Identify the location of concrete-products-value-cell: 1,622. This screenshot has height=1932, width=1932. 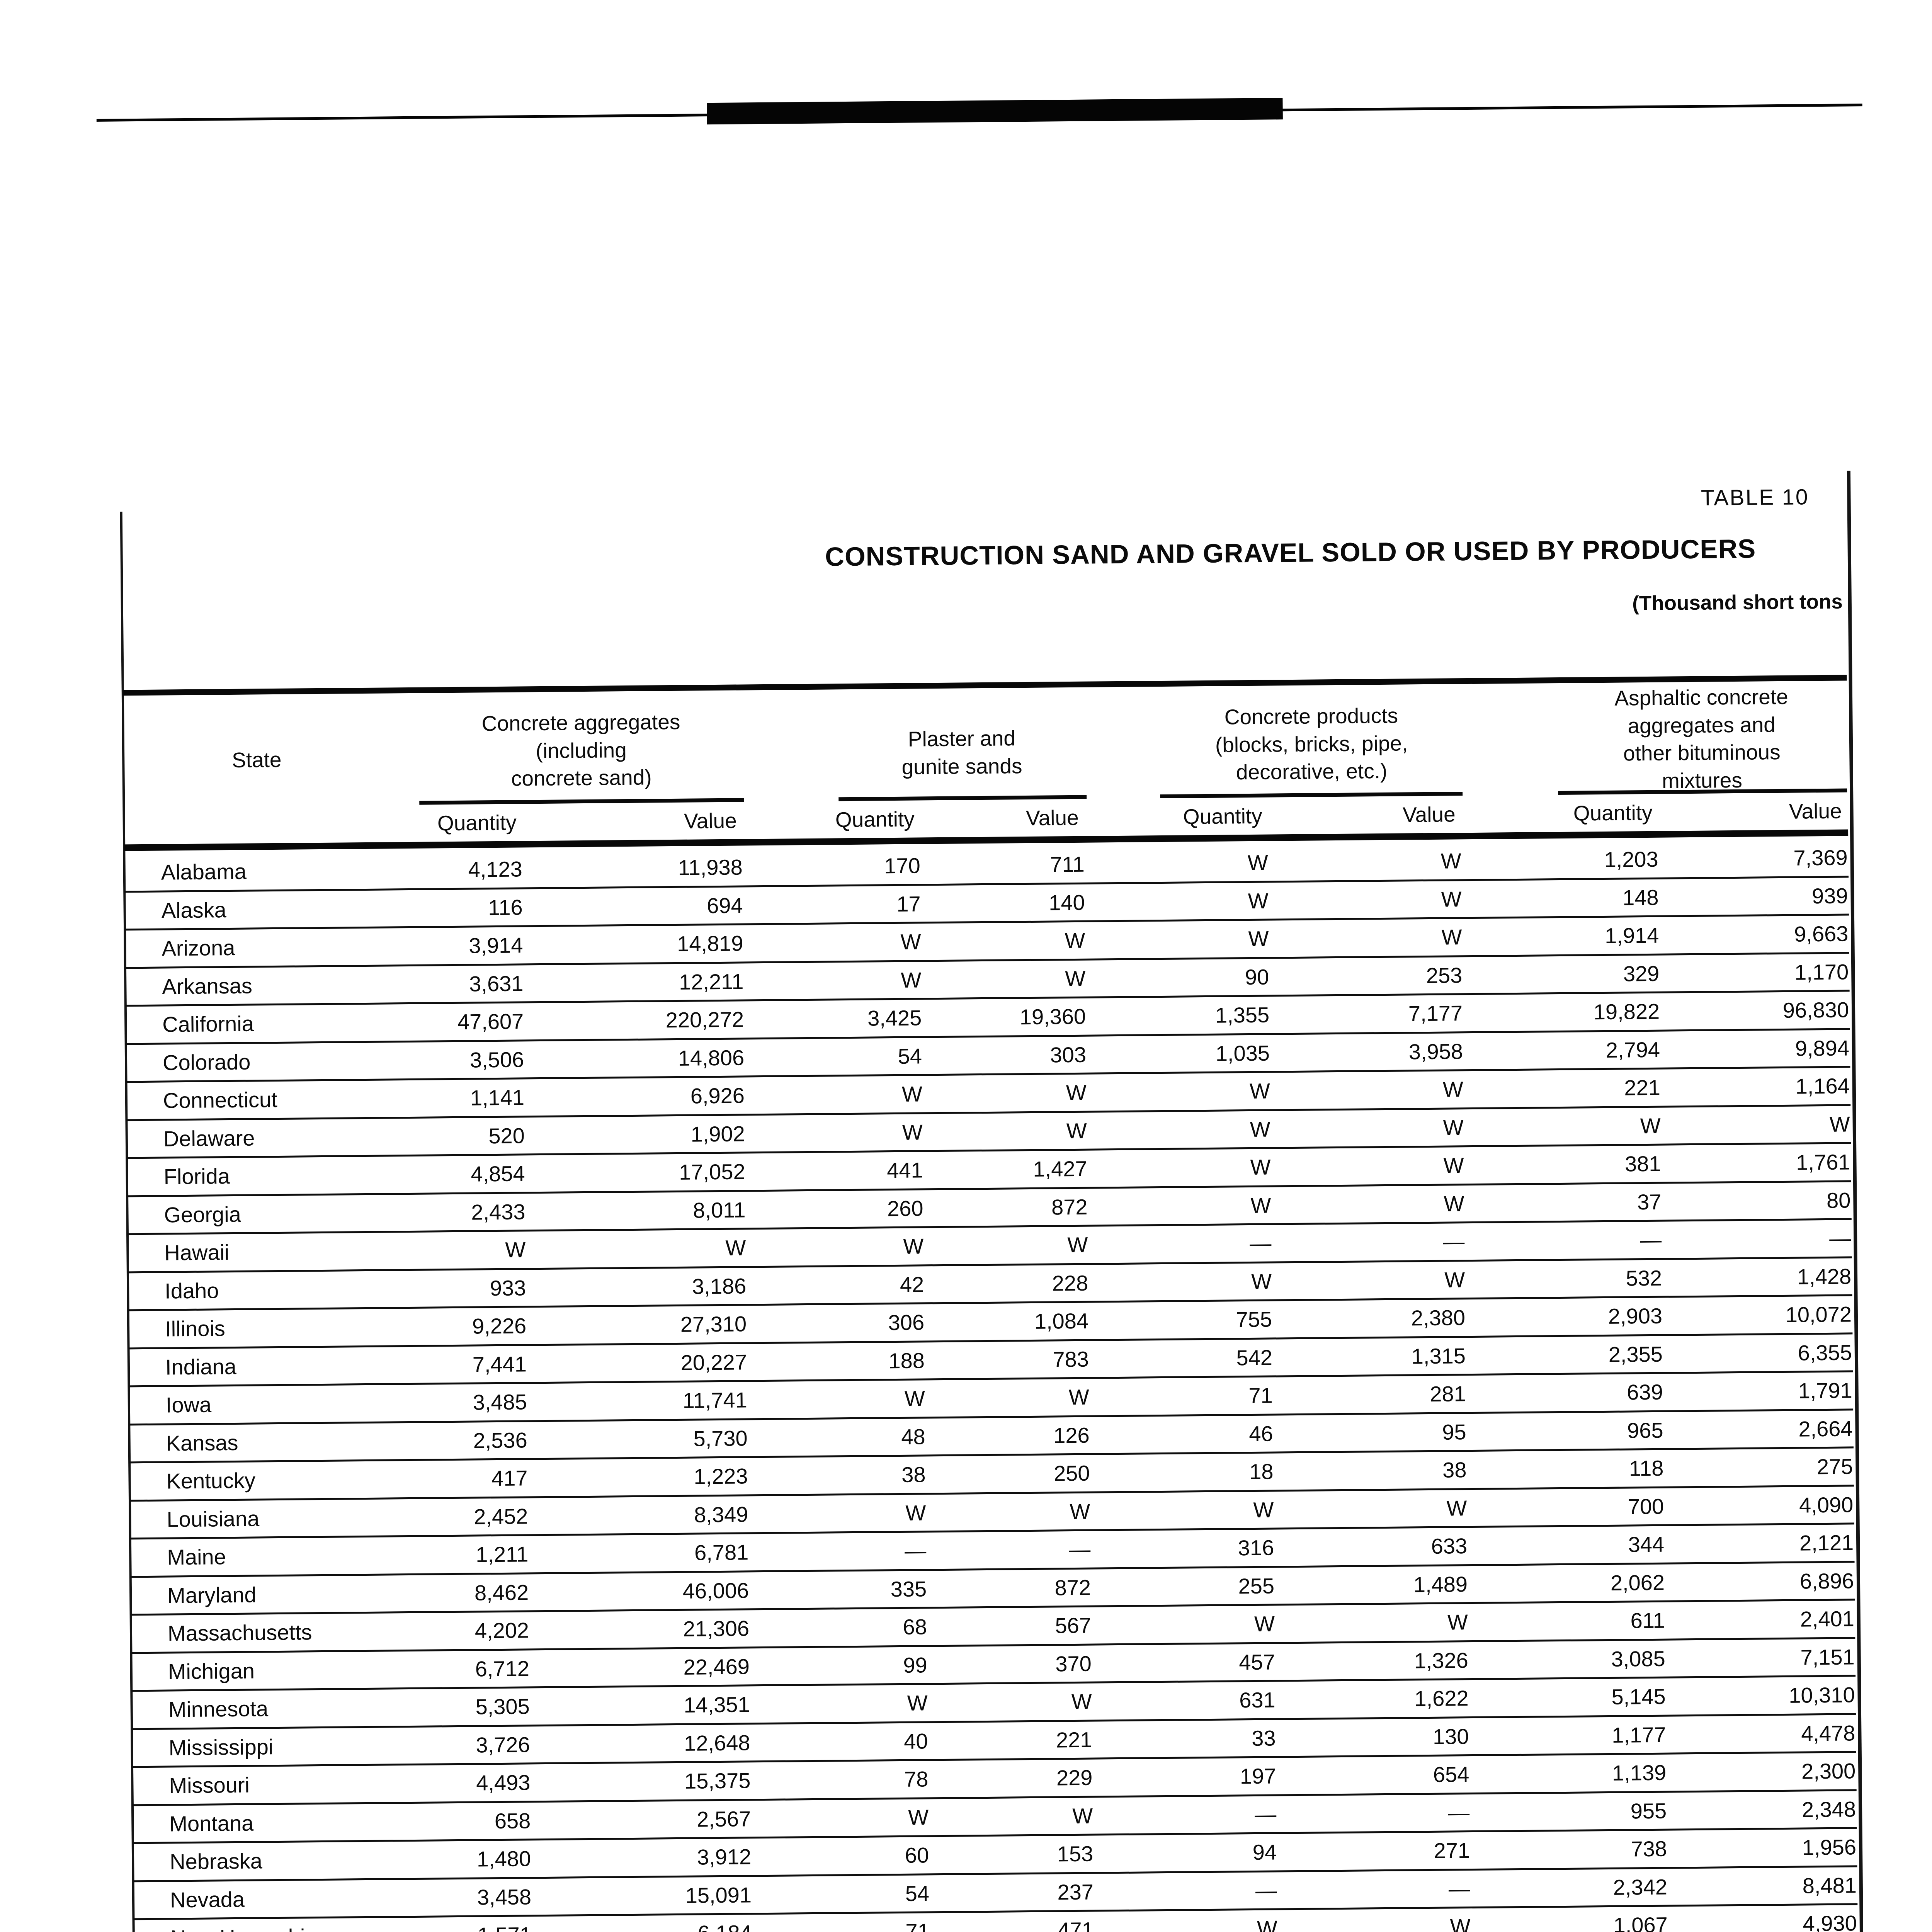
(1441, 1699).